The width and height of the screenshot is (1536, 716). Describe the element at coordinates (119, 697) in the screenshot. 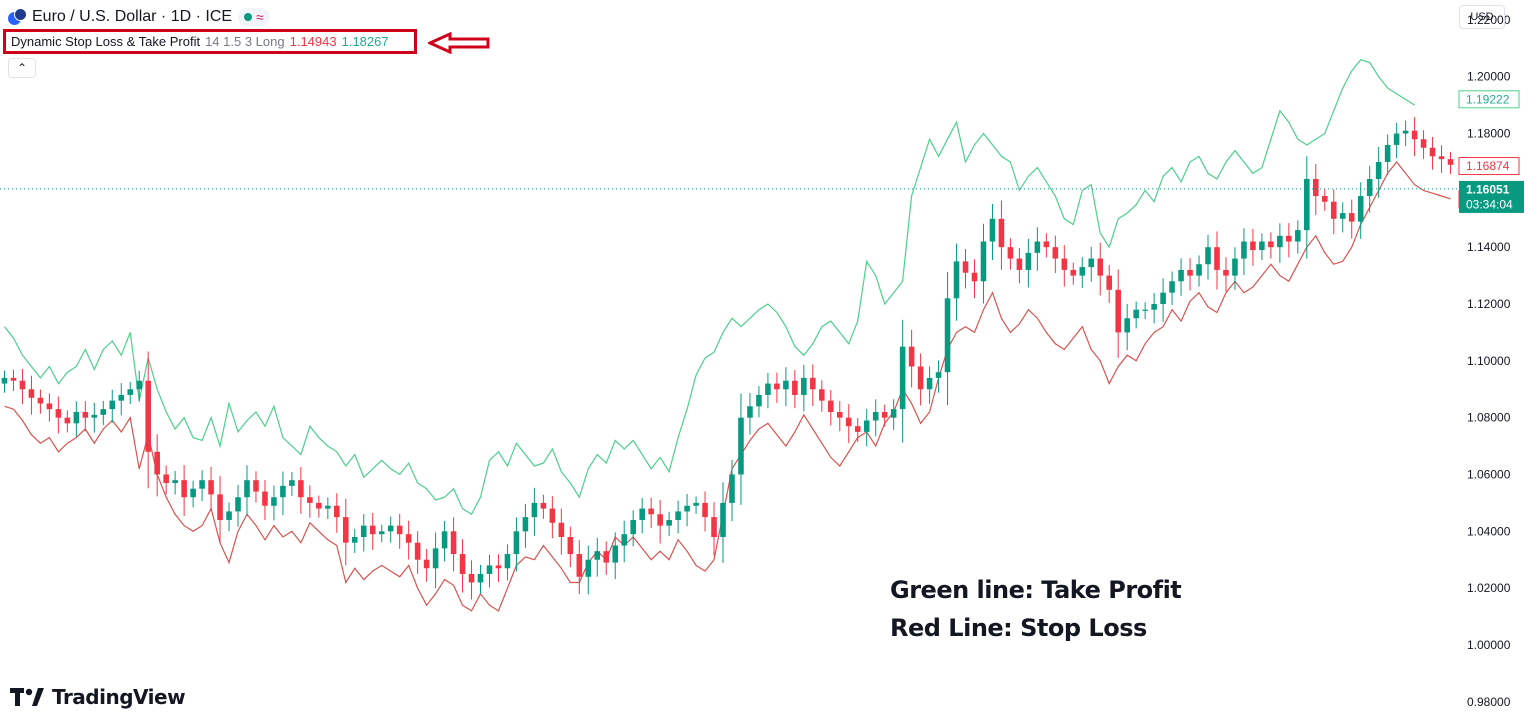

I see `logo-text: TradingView` at that location.